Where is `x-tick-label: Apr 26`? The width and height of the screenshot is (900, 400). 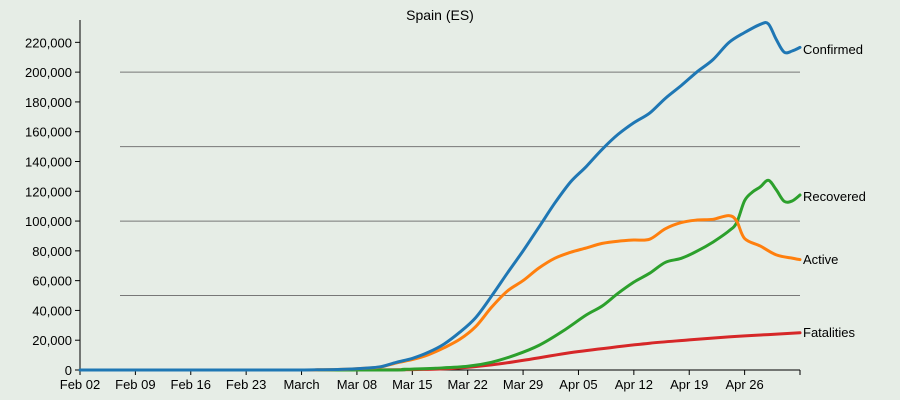 x-tick-label: Apr 26 is located at coordinates (744, 384).